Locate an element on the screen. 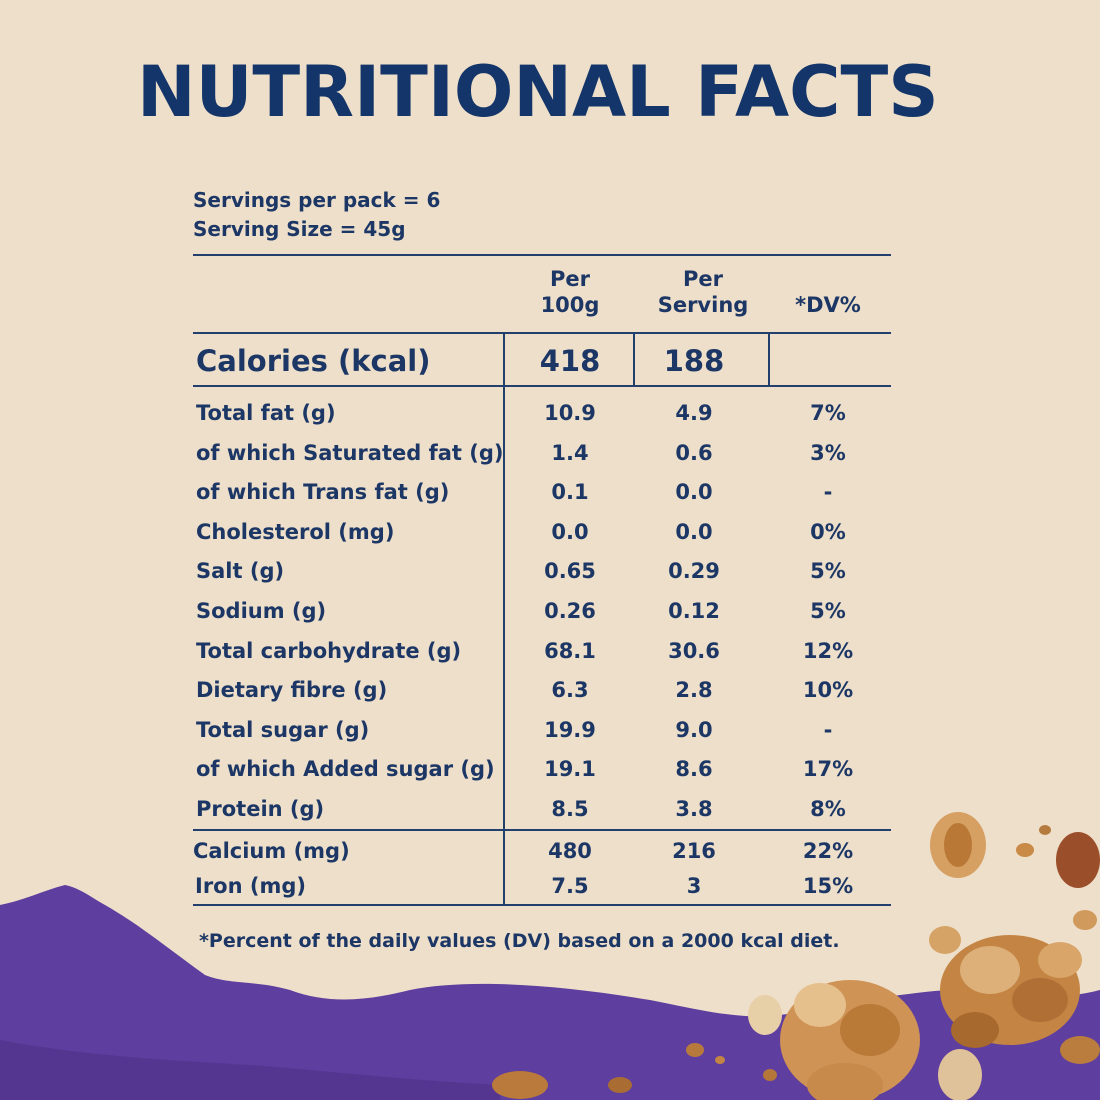 This screenshot has width=1100, height=1100. servings-per-pack: Servings per pack = 6 is located at coordinates (317, 200).